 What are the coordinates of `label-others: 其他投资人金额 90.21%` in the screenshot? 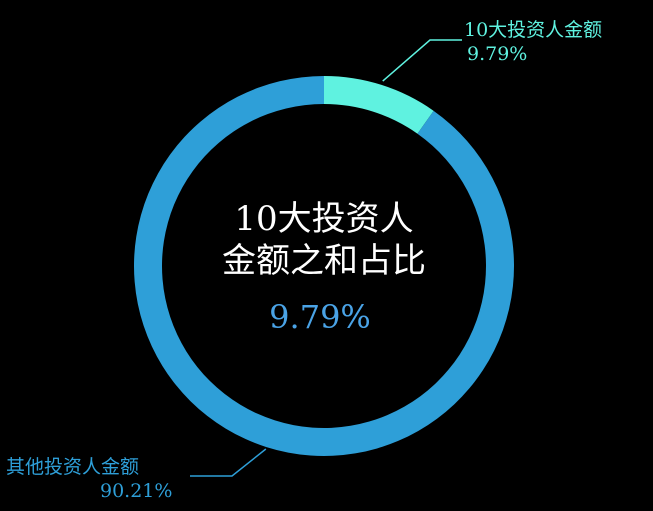 It's located at (136, 475).